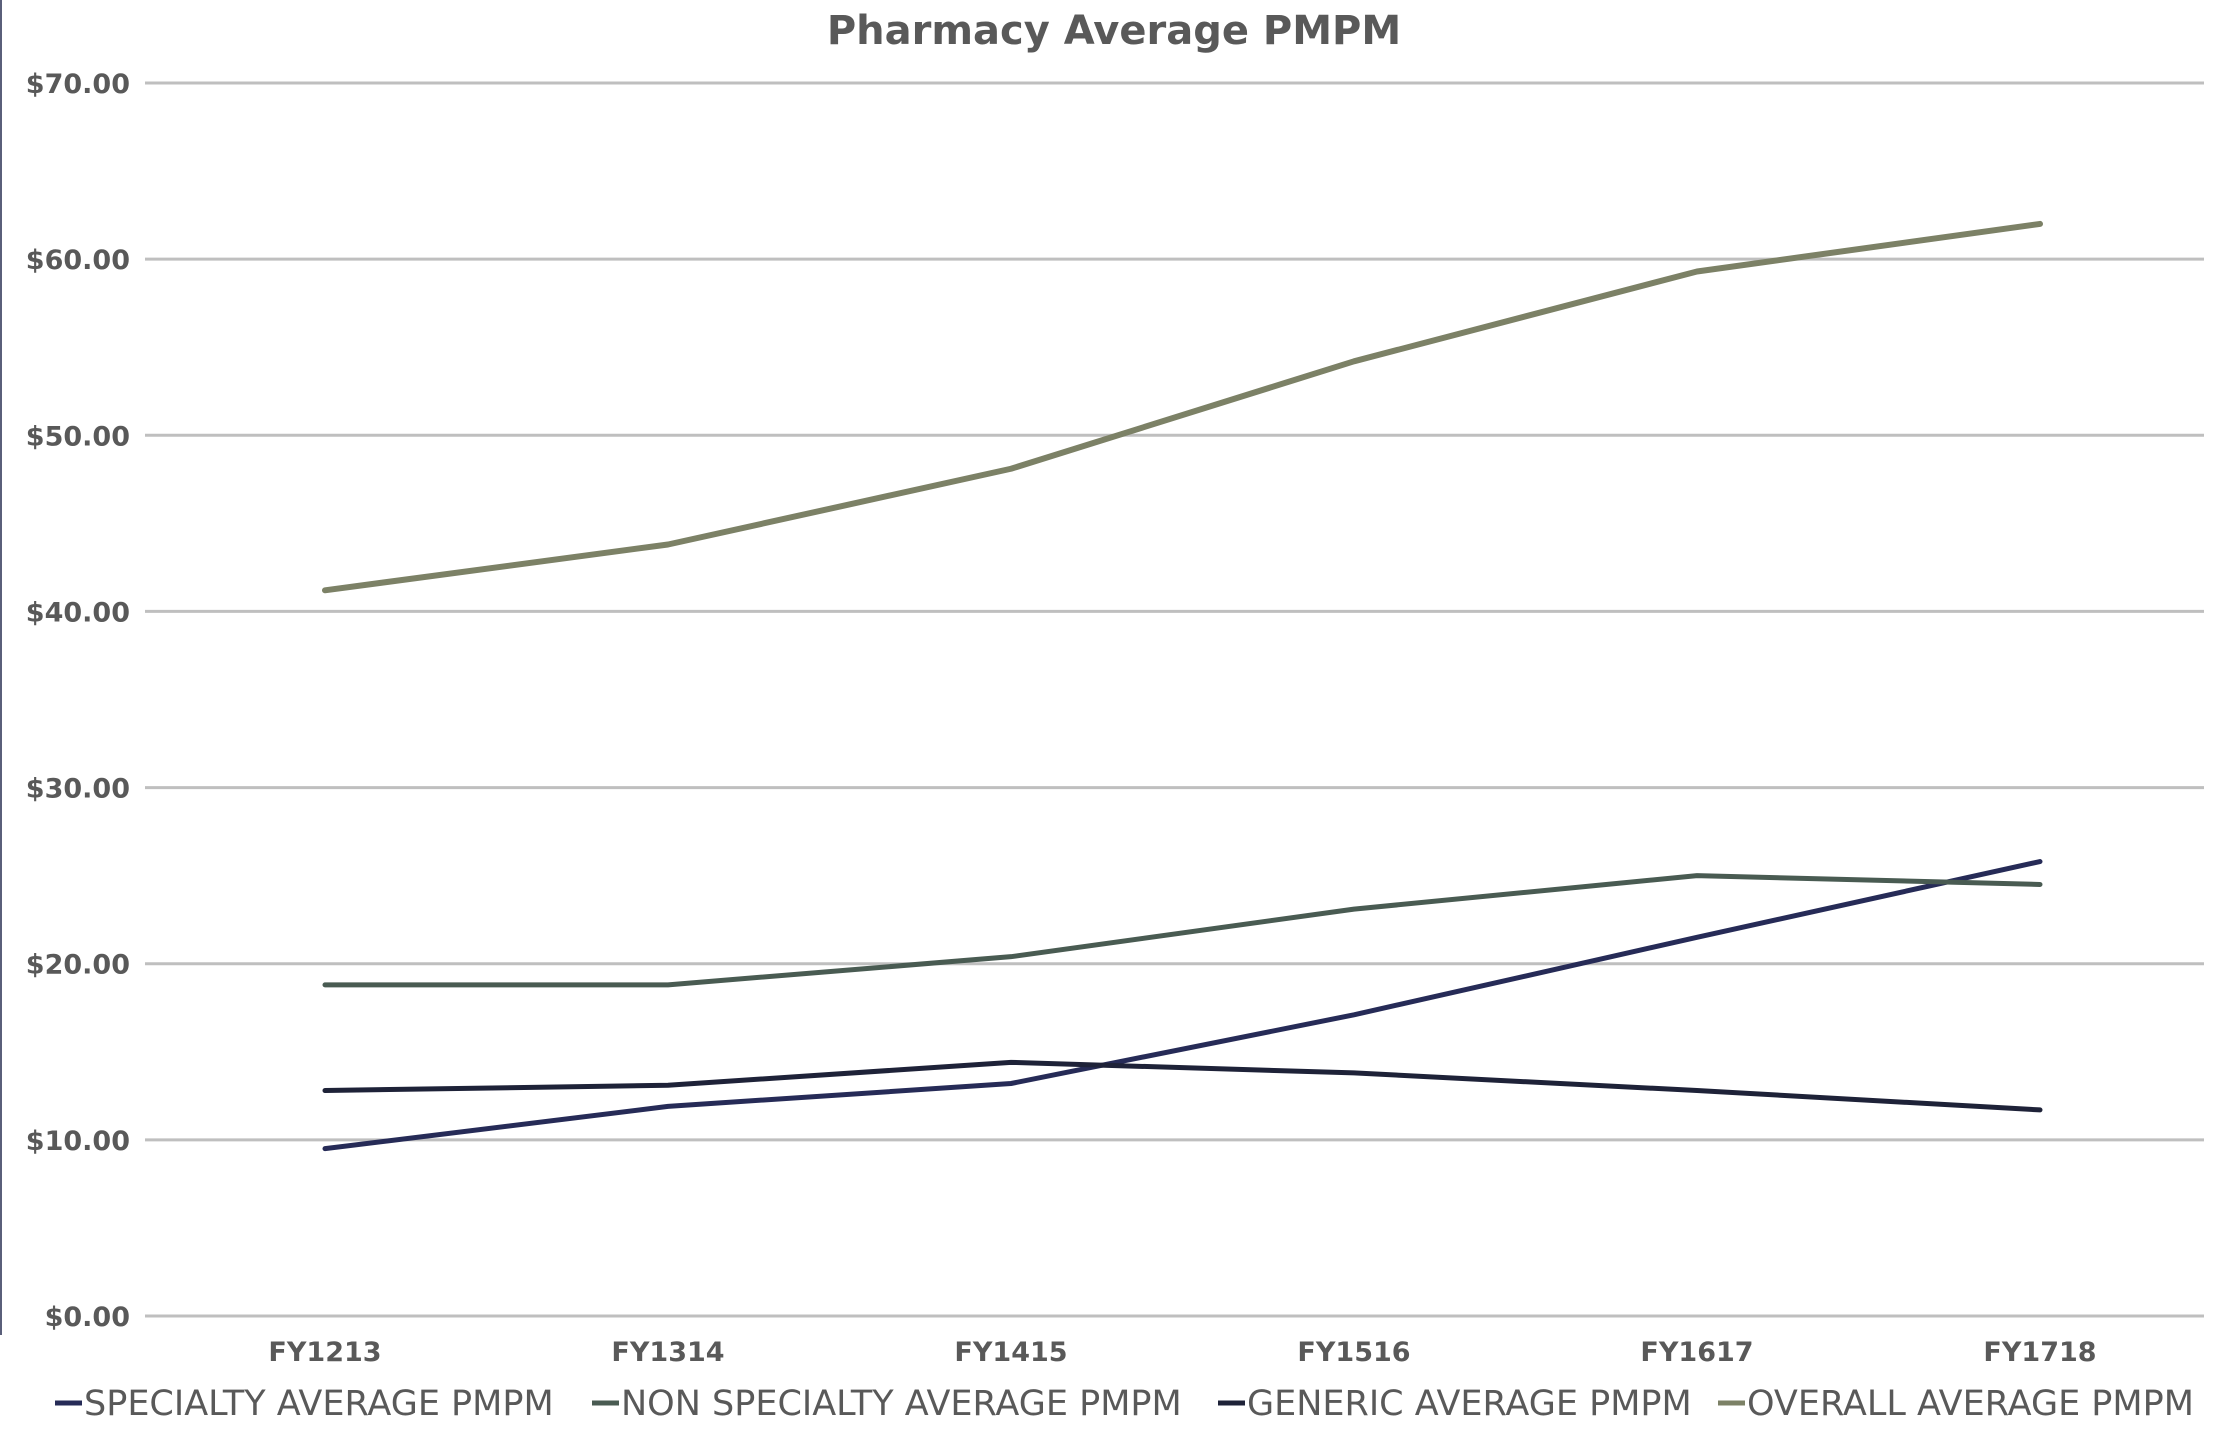  What do you see at coordinates (87, 1317) in the screenshot?
I see `y-tick-label: $0.00` at bounding box center [87, 1317].